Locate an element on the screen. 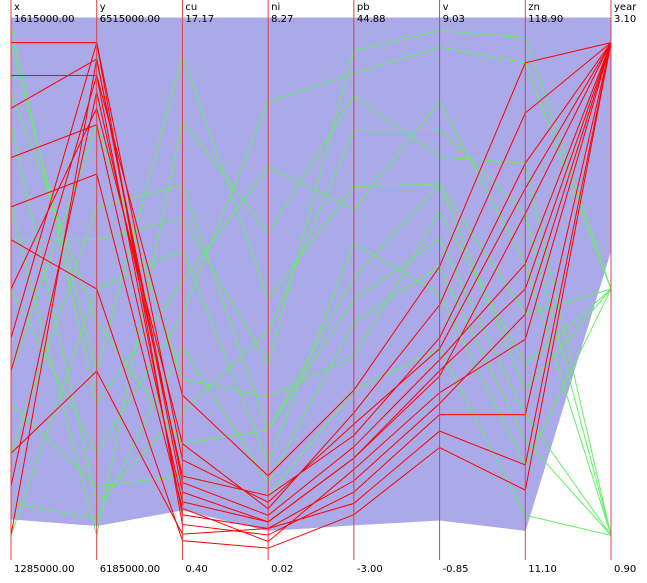 The image size is (647, 583). axis-name: cu is located at coordinates (191, 7).